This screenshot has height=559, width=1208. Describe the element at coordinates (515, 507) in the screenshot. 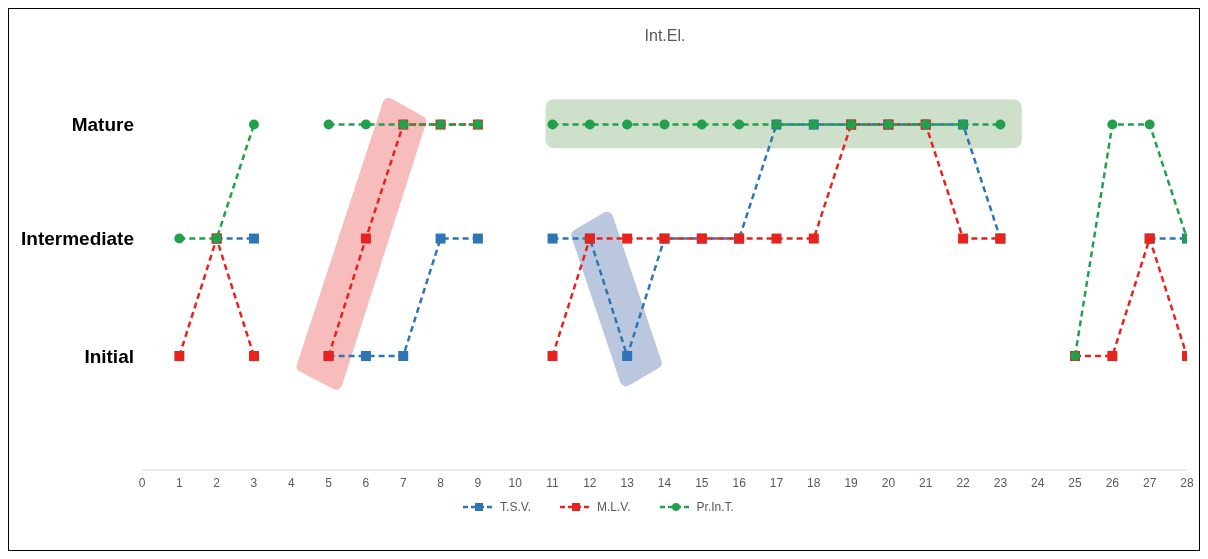

I see `legend-label: T.S.V.` at that location.